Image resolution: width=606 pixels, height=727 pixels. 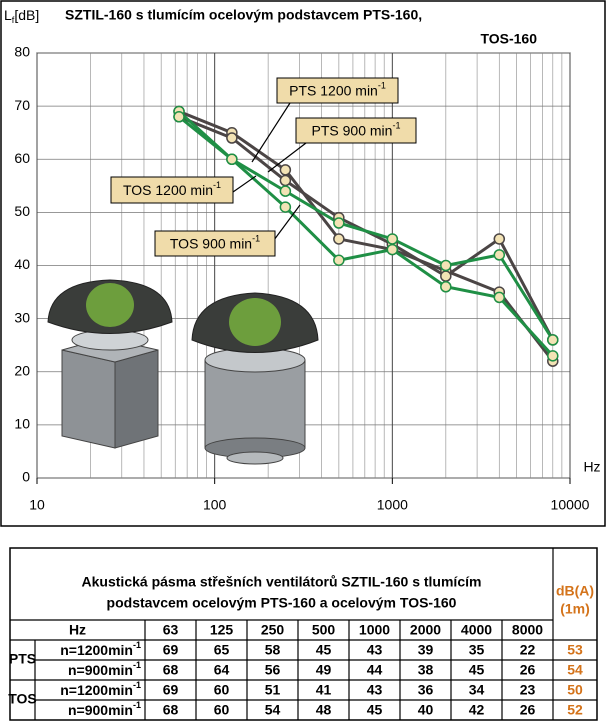 What do you see at coordinates (425, 630) in the screenshot?
I see `frequency-header: 2000` at bounding box center [425, 630].